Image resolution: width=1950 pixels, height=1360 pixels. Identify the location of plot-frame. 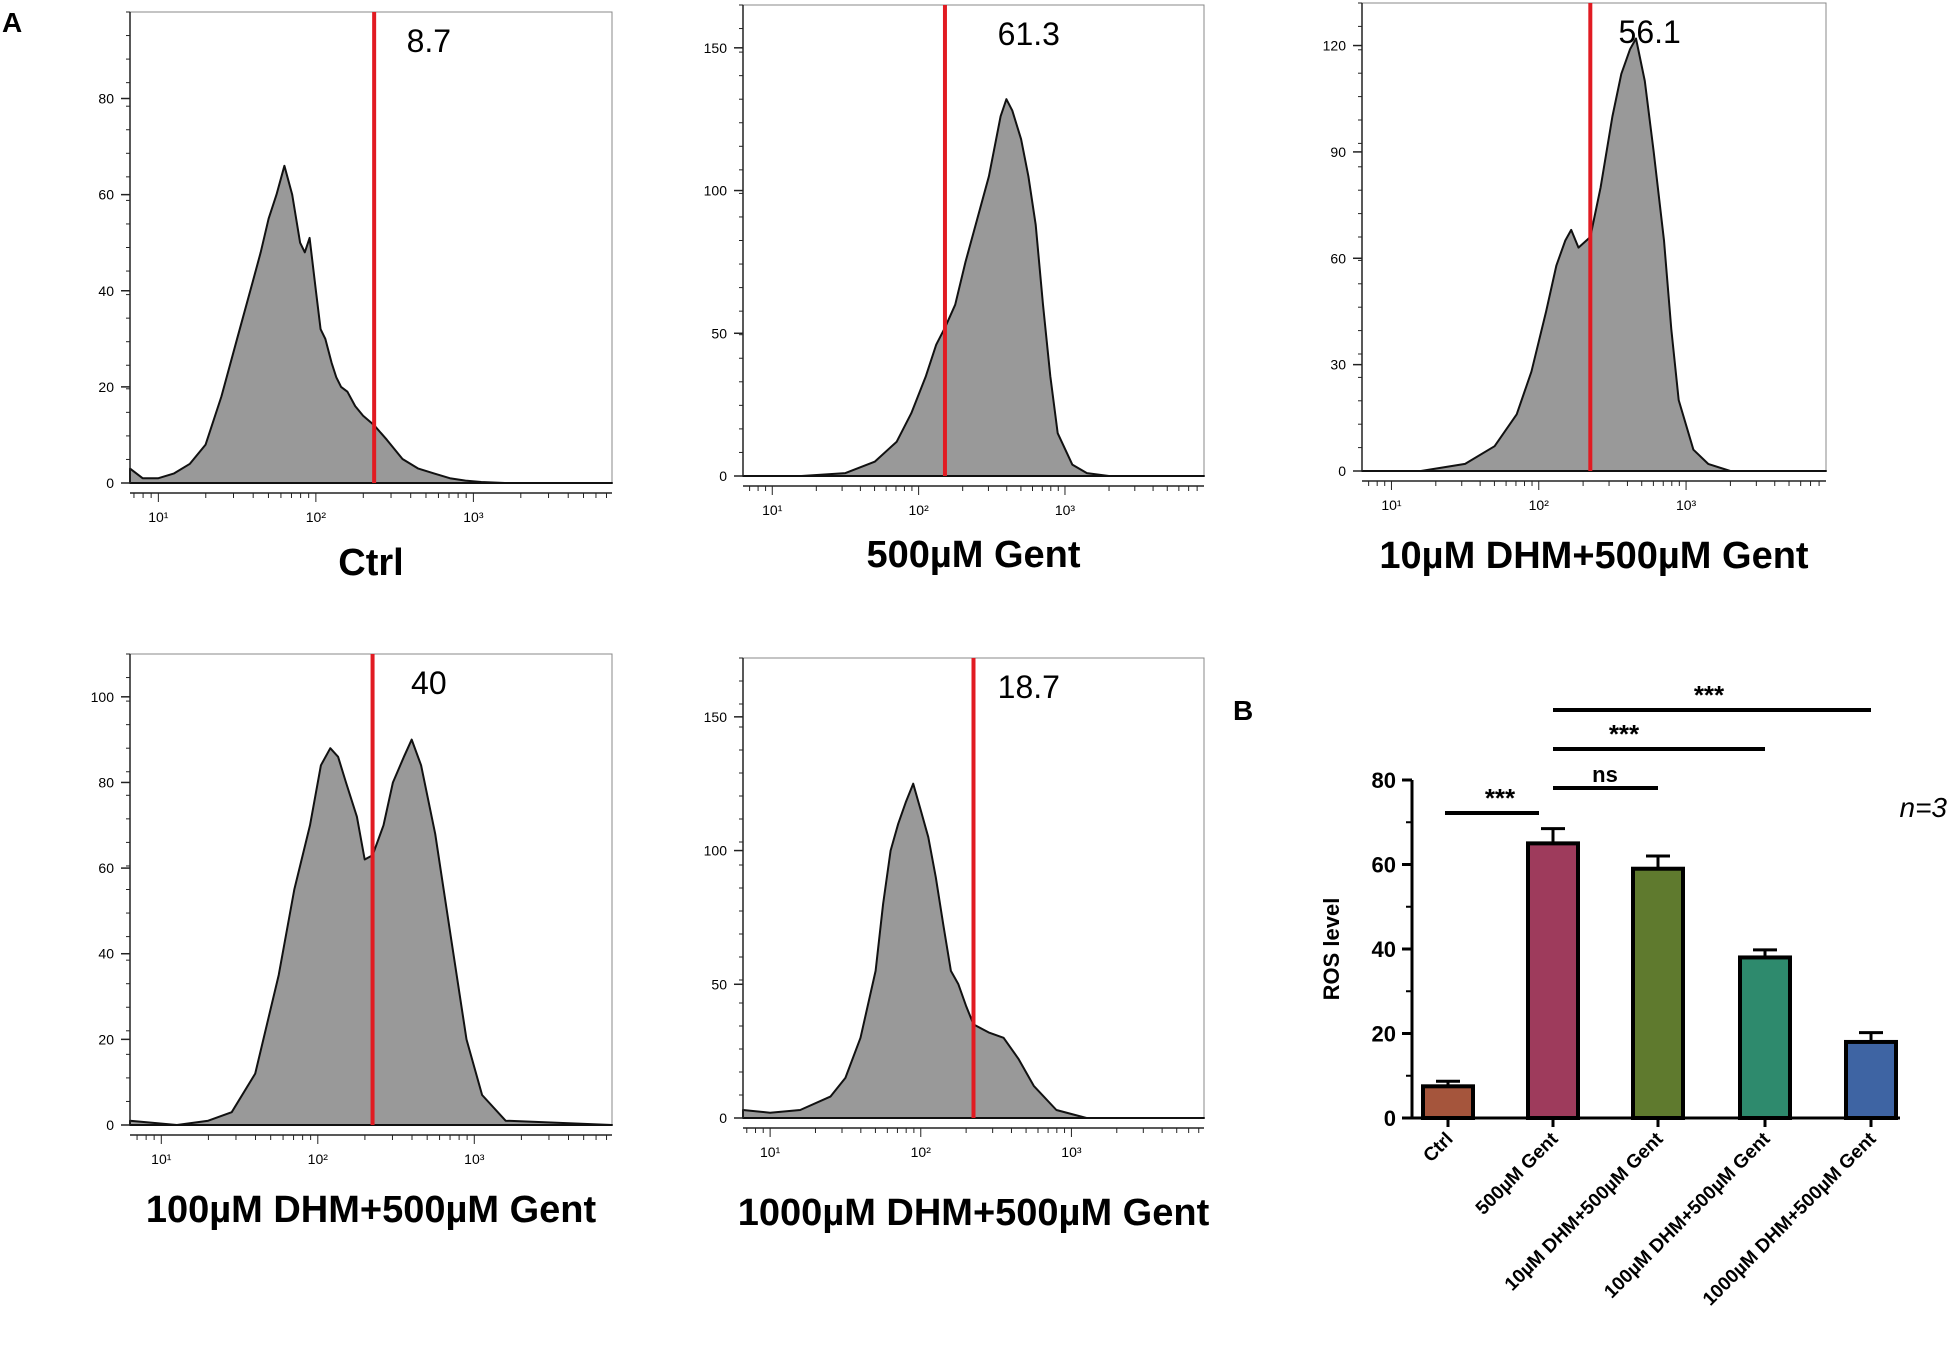
(371, 247).